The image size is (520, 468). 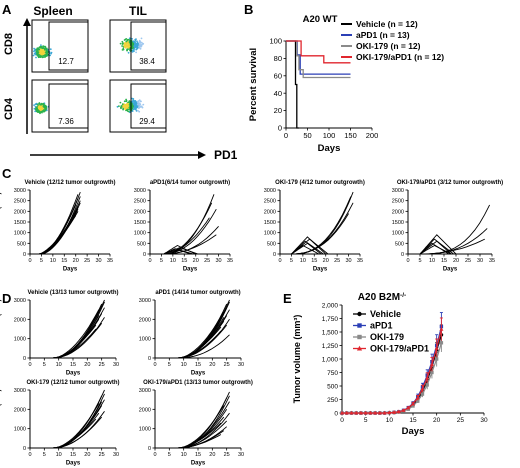 I want to click on x-axis-label: Days, so click(x=198, y=374).